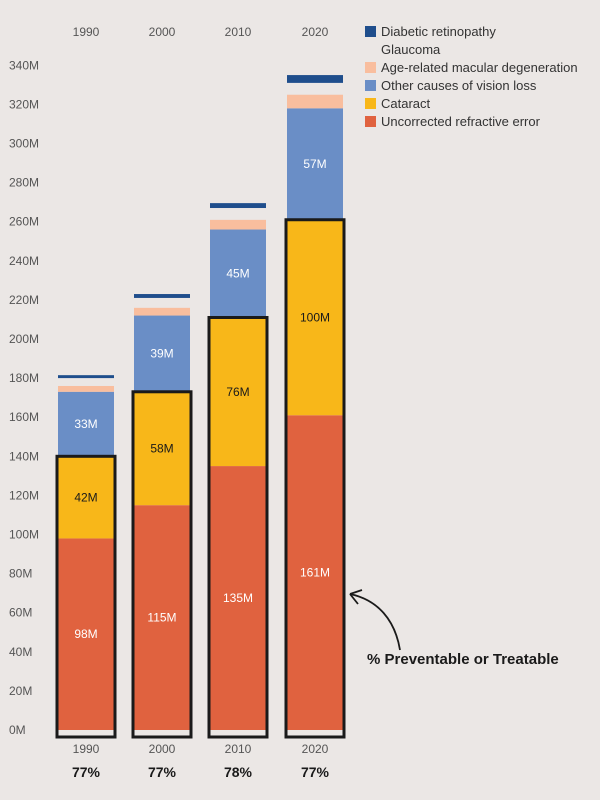 The image size is (600, 800). I want to click on top-year-label: 2000, so click(162, 32).